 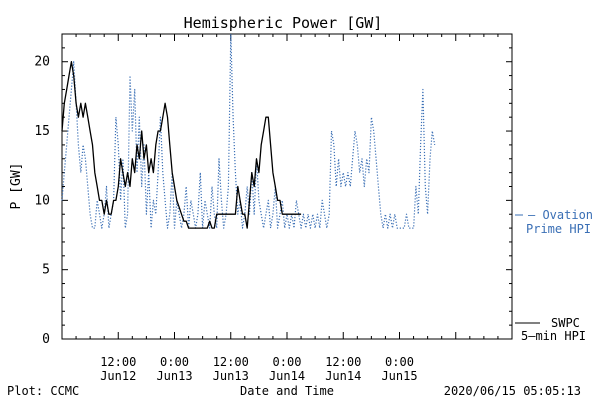 I want to click on y-tick-label: 10, so click(x=42, y=200).